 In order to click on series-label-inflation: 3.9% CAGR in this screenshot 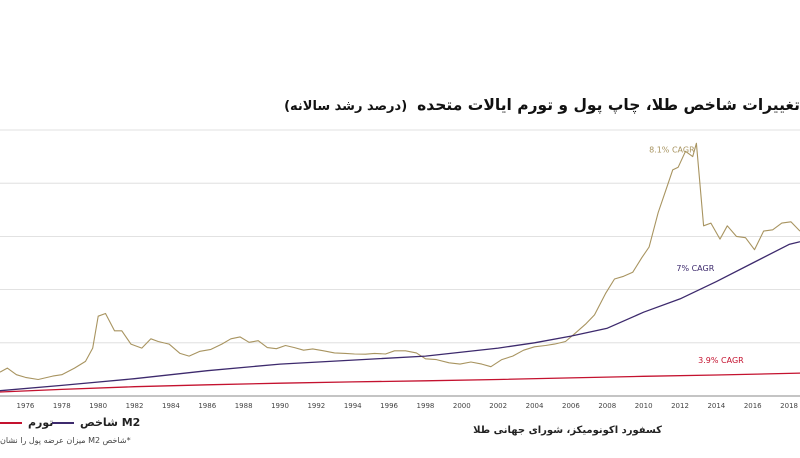, I will do `click(721, 360)`.